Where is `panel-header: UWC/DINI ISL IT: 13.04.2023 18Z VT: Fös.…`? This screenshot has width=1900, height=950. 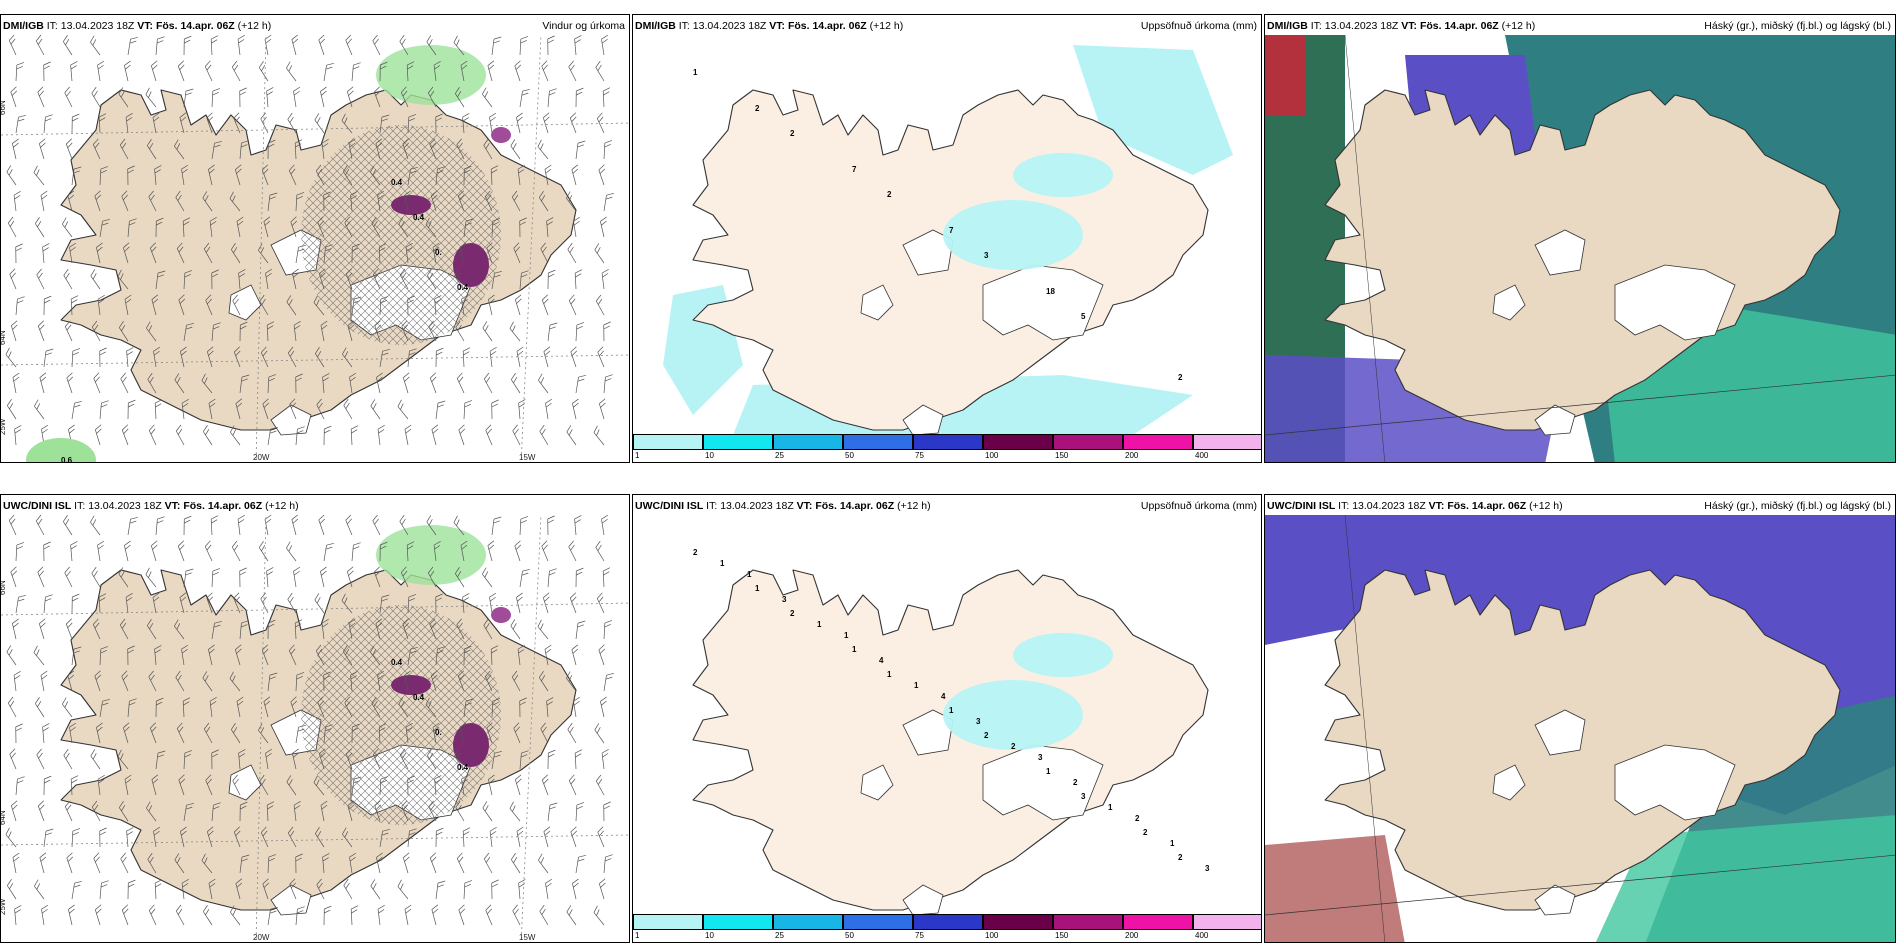
panel-header: UWC/DINI ISL IT: 13.04.2023 18Z VT: Fös.… is located at coordinates (314, 506).